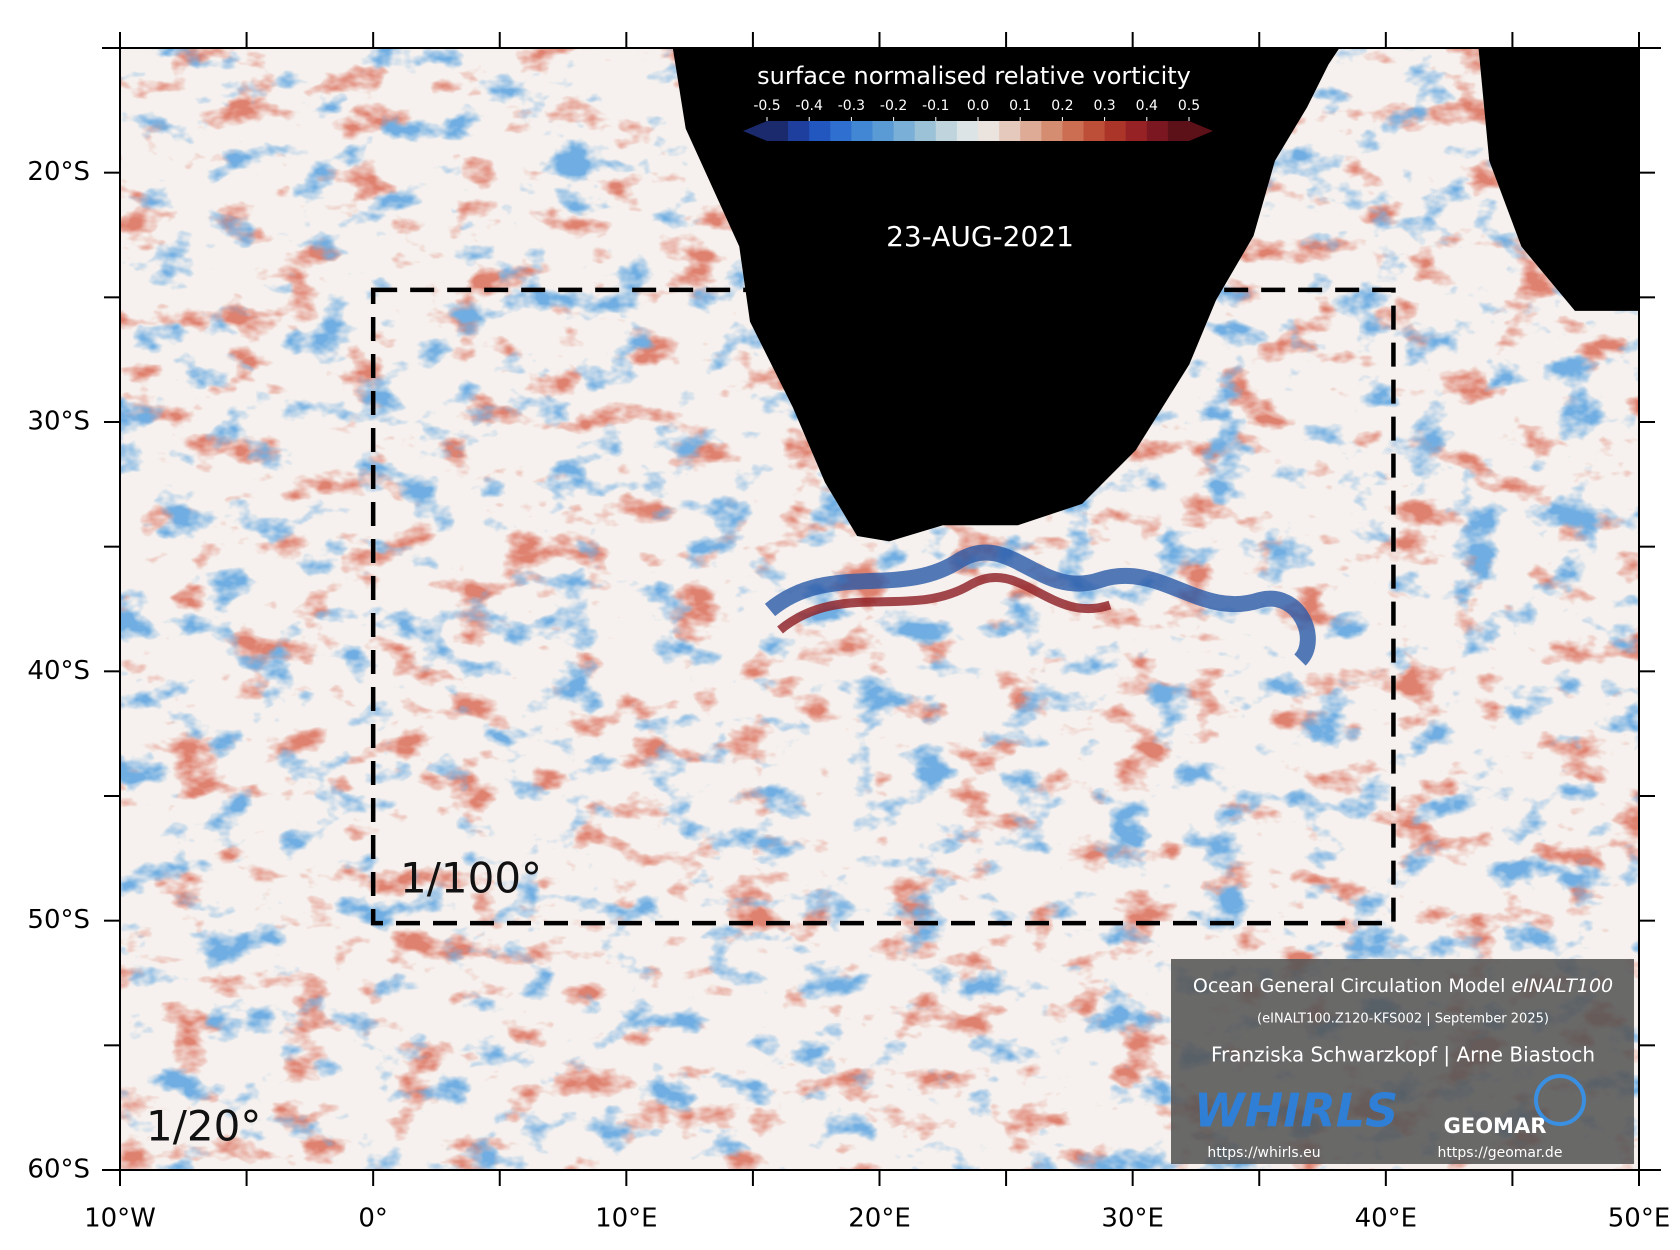  I want to click on date-label: 23-AUG-2021, so click(980, 236).